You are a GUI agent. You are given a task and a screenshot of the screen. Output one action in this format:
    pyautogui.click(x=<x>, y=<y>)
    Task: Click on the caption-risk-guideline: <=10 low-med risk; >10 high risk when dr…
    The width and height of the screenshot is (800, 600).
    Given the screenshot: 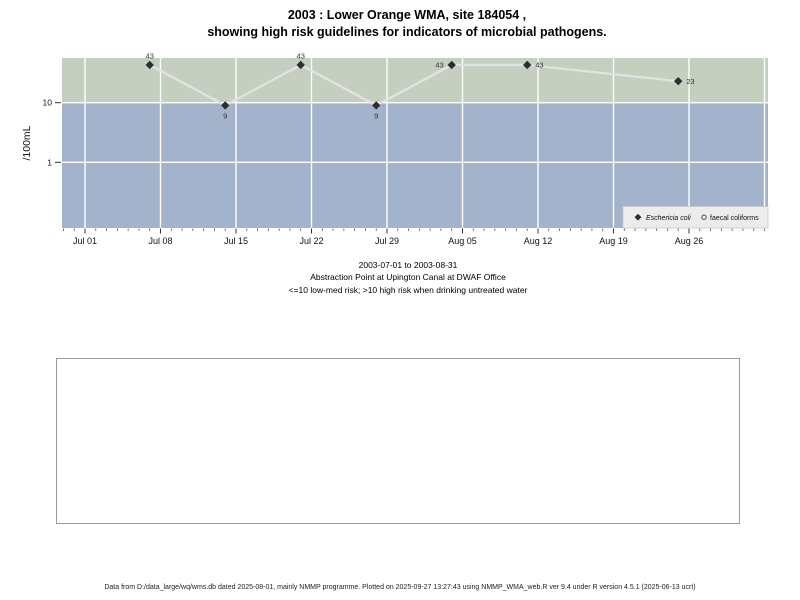 What is the action you would take?
    pyautogui.click(x=408, y=289)
    